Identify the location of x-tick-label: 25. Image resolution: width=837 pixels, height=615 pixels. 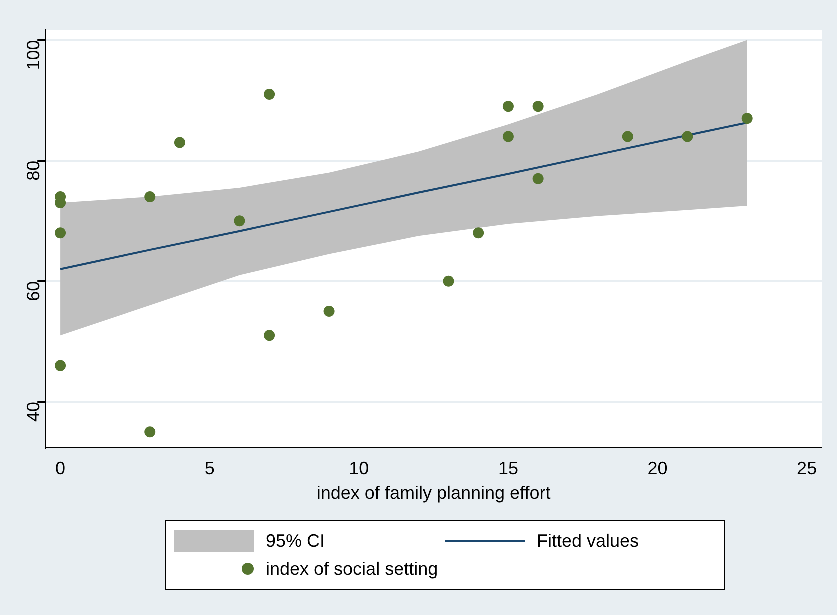
(807, 468).